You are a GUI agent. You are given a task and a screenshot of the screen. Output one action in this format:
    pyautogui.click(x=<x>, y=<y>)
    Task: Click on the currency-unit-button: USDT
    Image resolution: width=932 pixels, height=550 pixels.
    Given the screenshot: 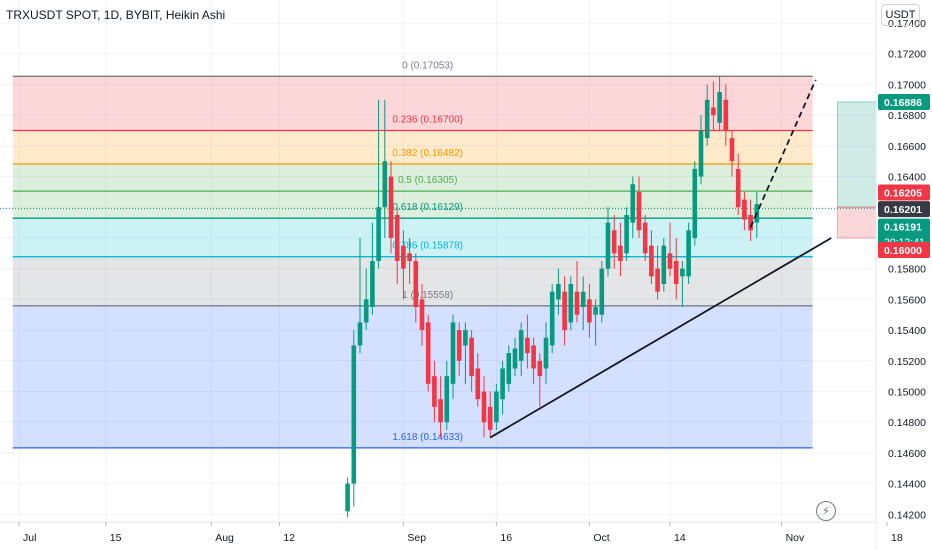 What is the action you would take?
    pyautogui.click(x=900, y=15)
    